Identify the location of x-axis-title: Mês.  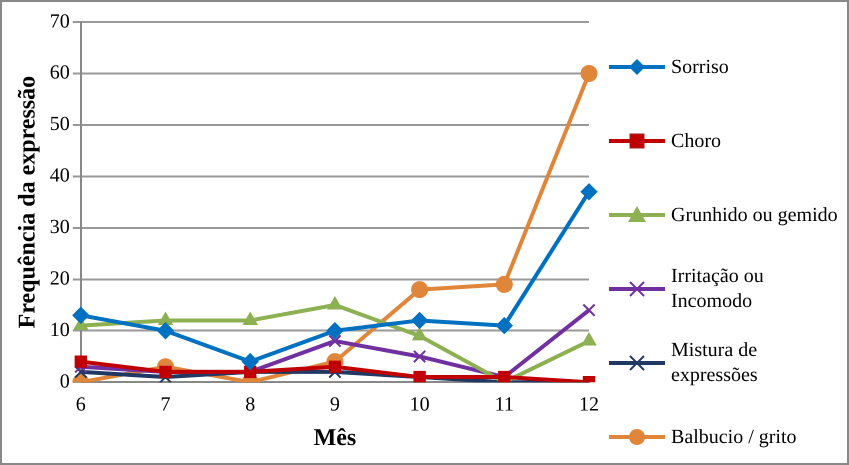
(335, 437).